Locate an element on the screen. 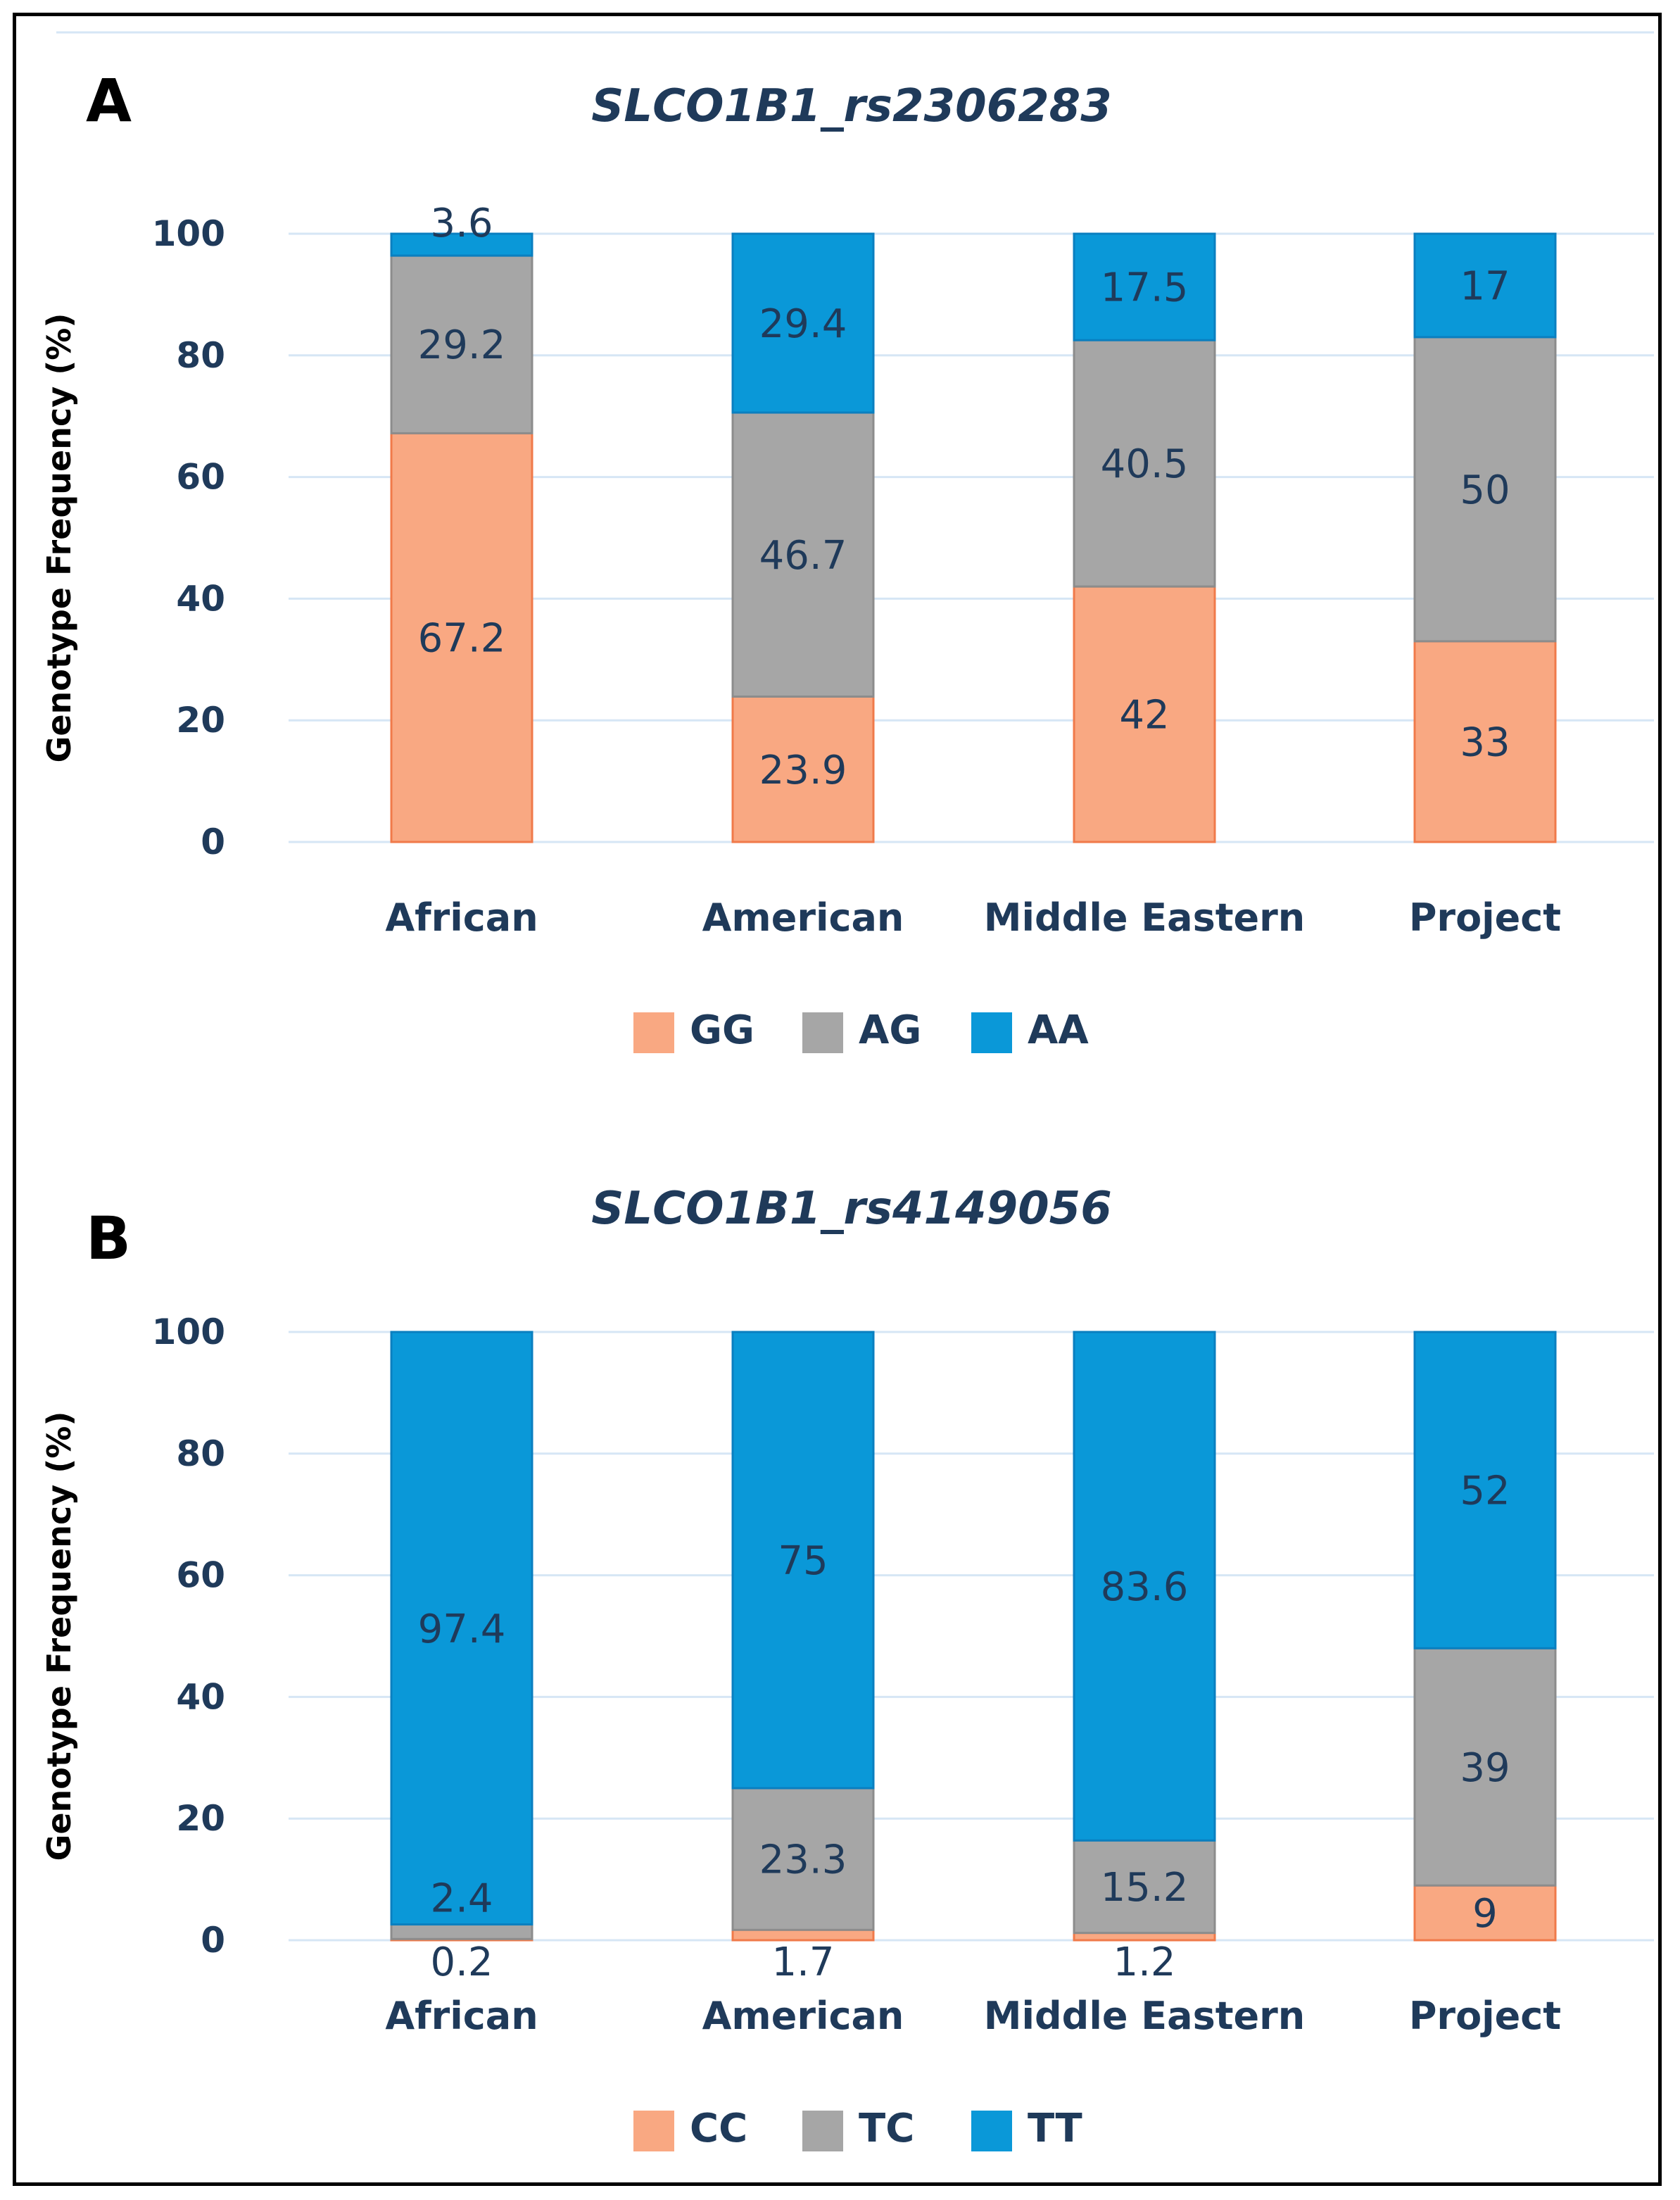 Image resolution: width=1680 pixels, height=2200 pixels. bar-segment-aa-middle-eastern is located at coordinates (1144, 286).